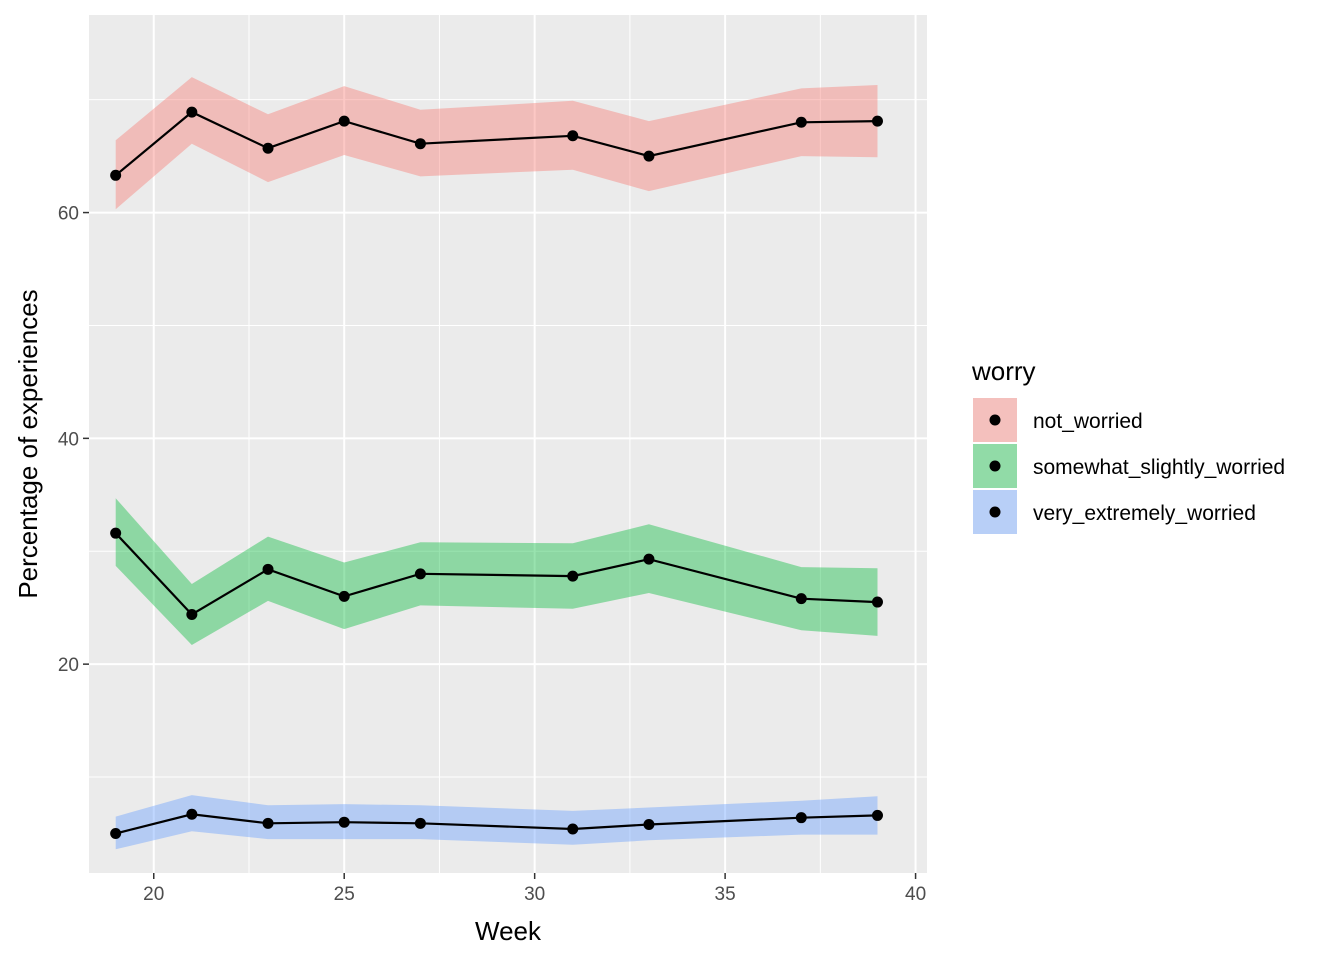 The width and height of the screenshot is (1344, 960). I want to click on y-tick-label: 60, so click(68, 214).